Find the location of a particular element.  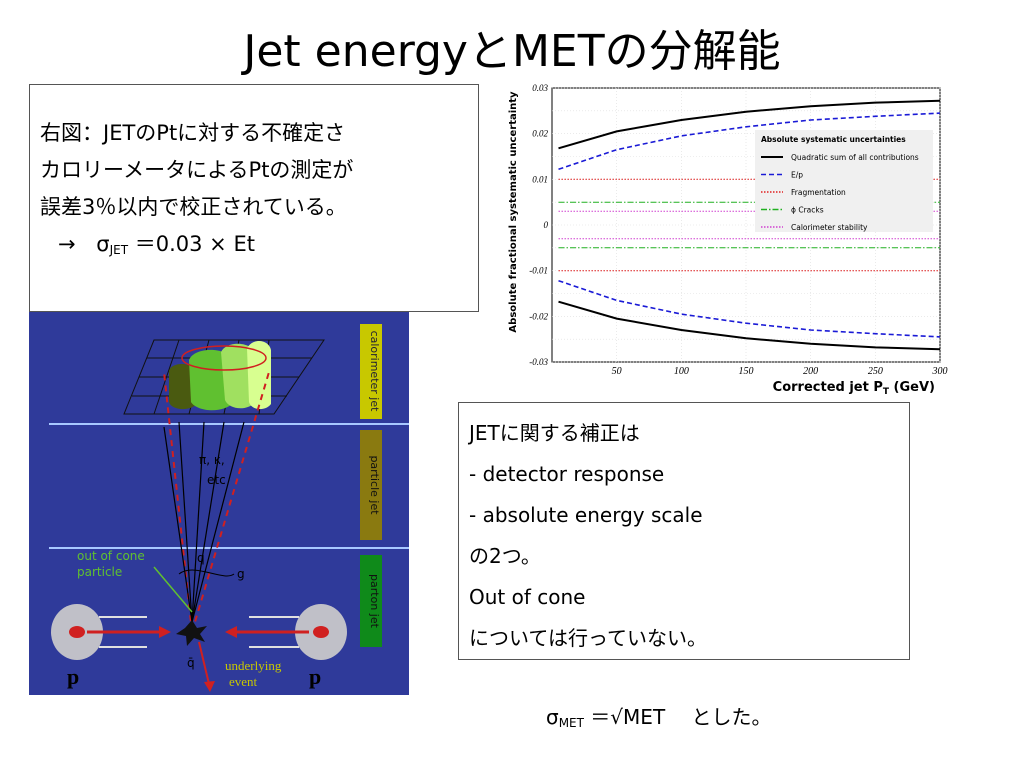

sigma-jet-formula: → σJET ＝0.03 × Et is located at coordinates (254, 247).